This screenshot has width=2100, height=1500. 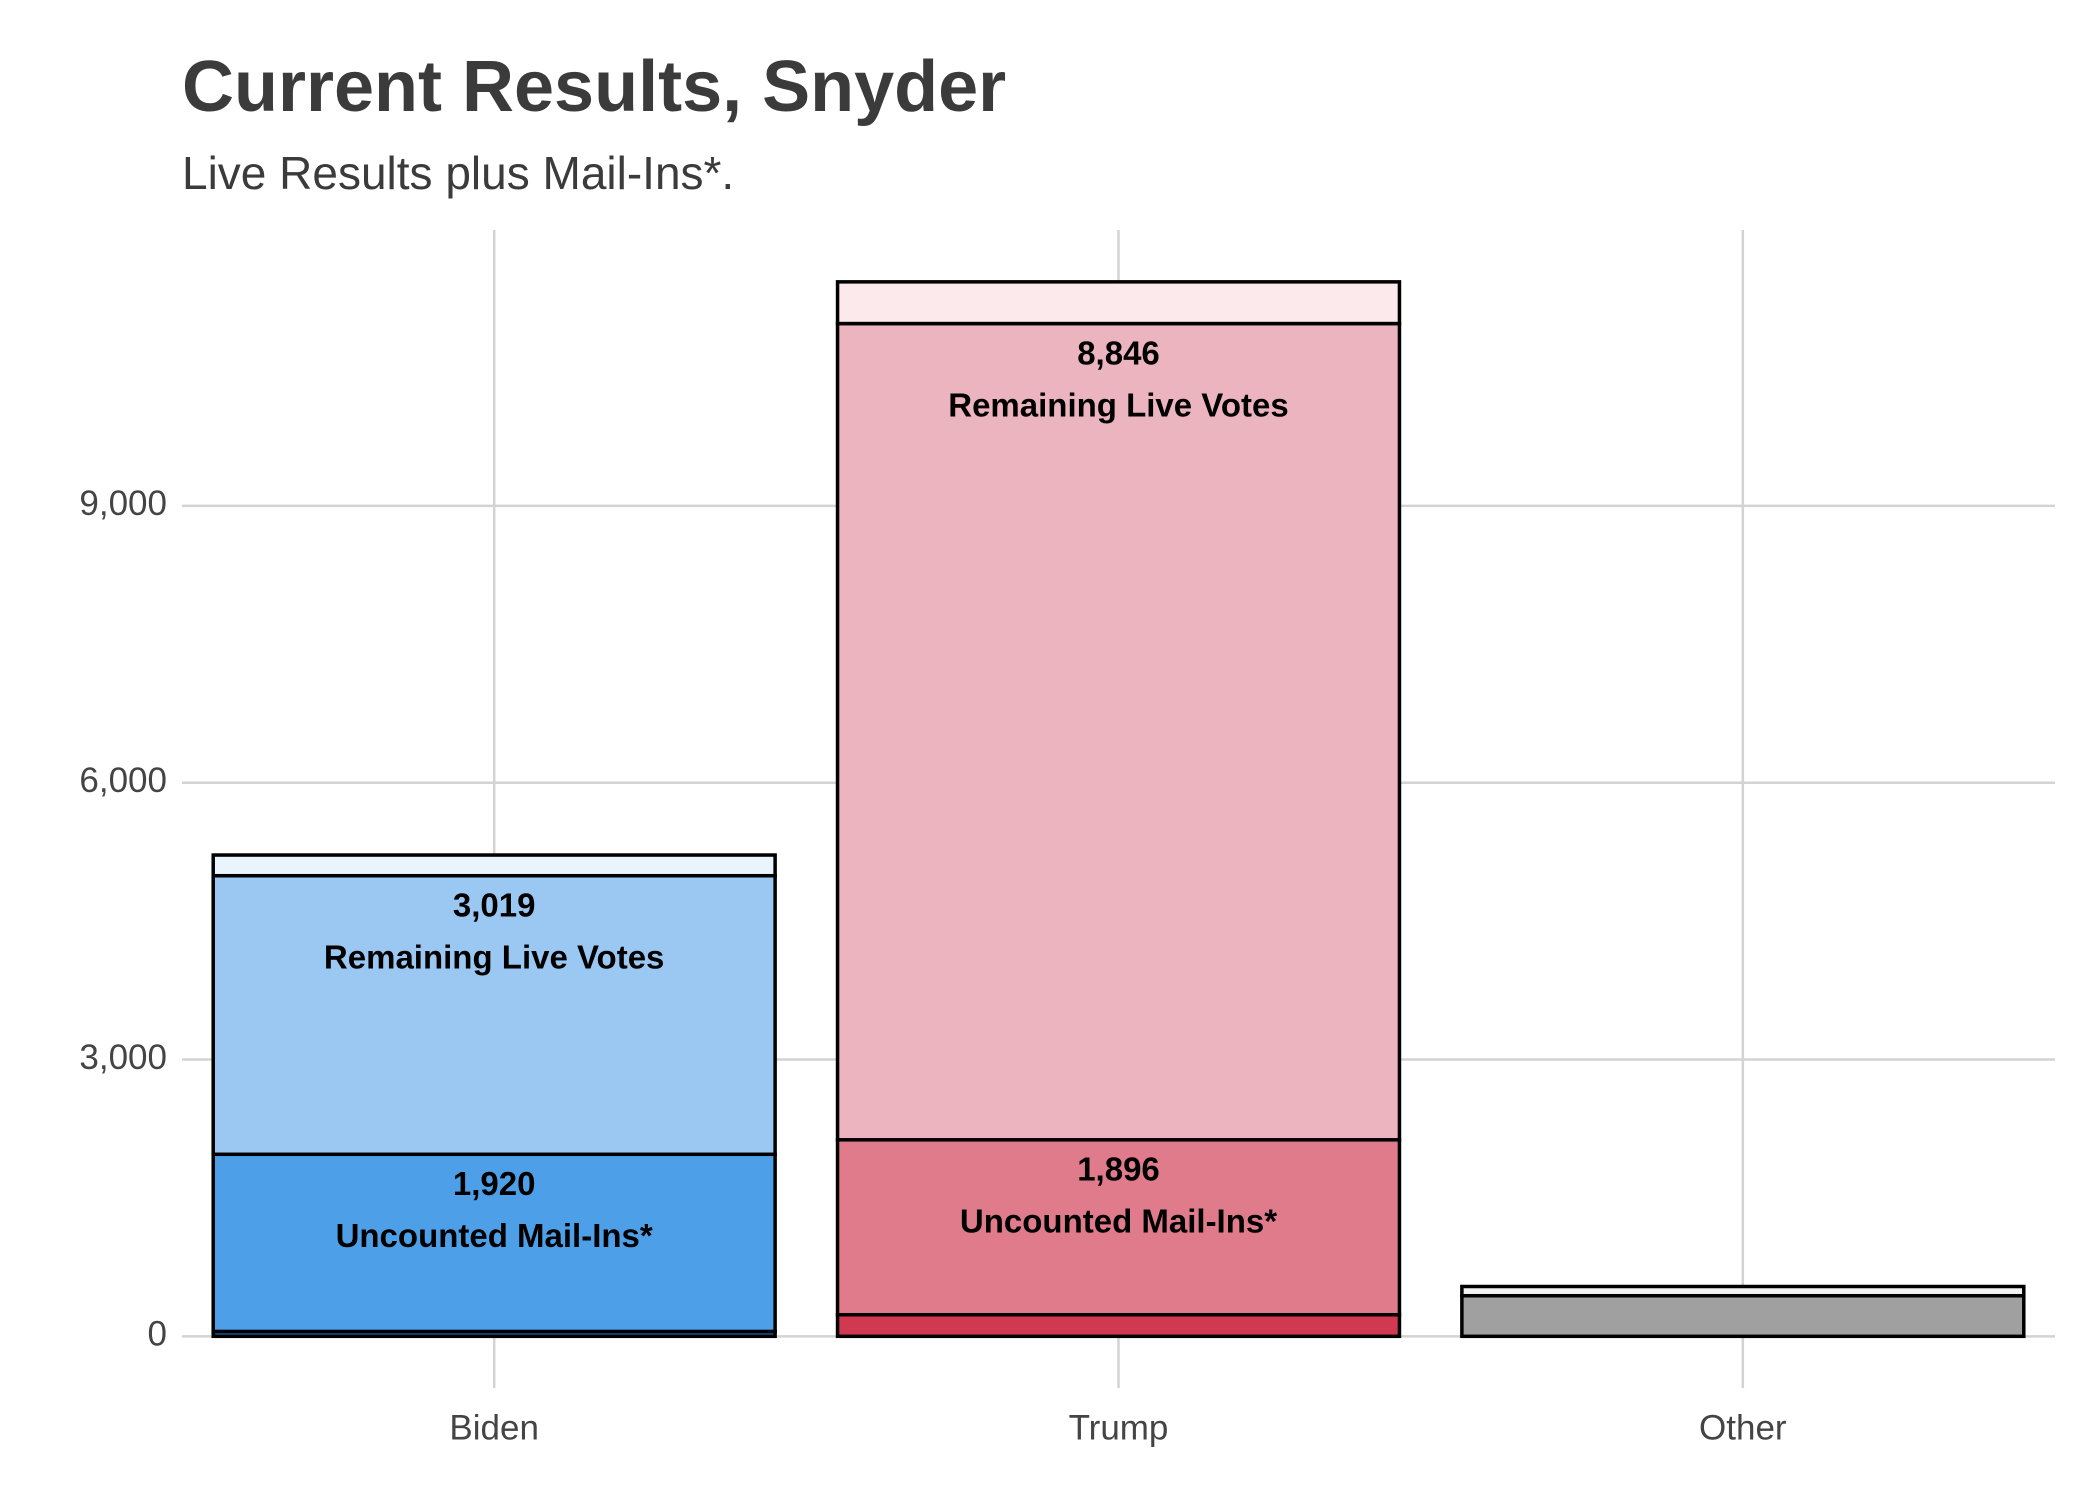 What do you see at coordinates (494, 1427) in the screenshot?
I see `x-tick-label: Biden` at bounding box center [494, 1427].